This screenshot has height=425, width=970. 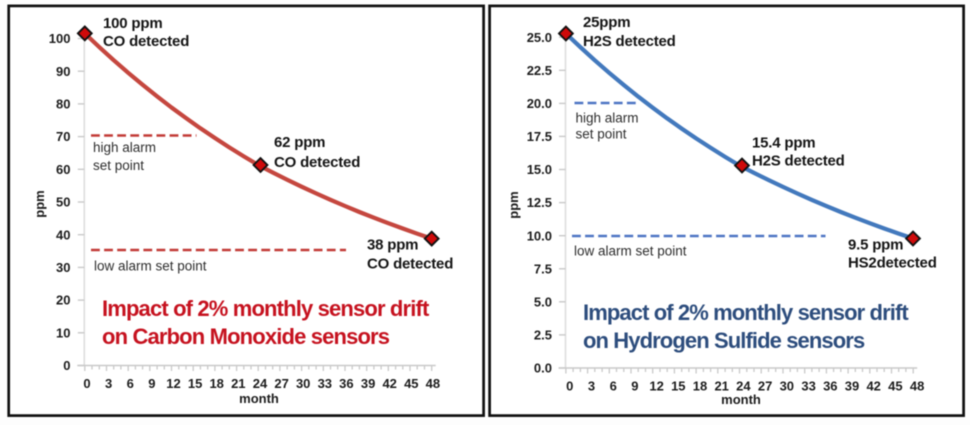 What do you see at coordinates (543, 335) in the screenshot?
I see `svg-text: 2.5` at bounding box center [543, 335].